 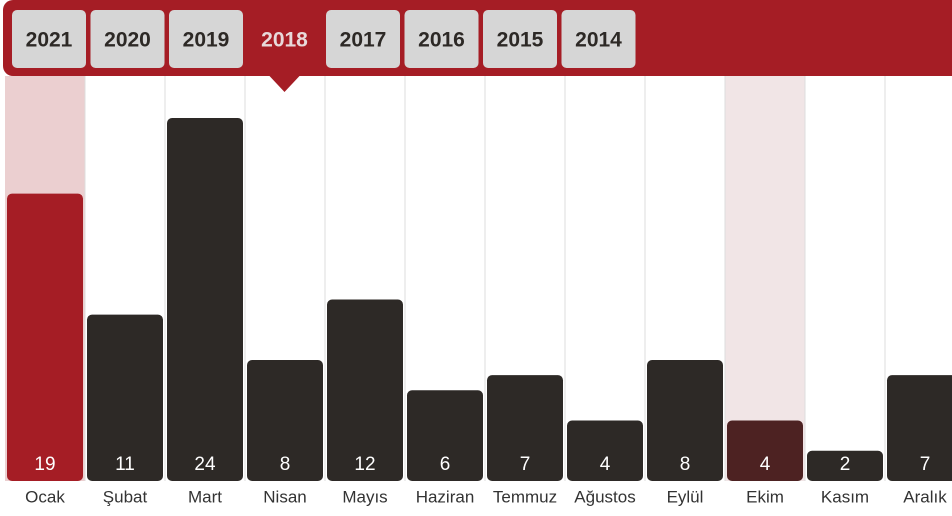 What do you see at coordinates (284, 40) in the screenshot?
I see `tab-label: 2018` at bounding box center [284, 40].